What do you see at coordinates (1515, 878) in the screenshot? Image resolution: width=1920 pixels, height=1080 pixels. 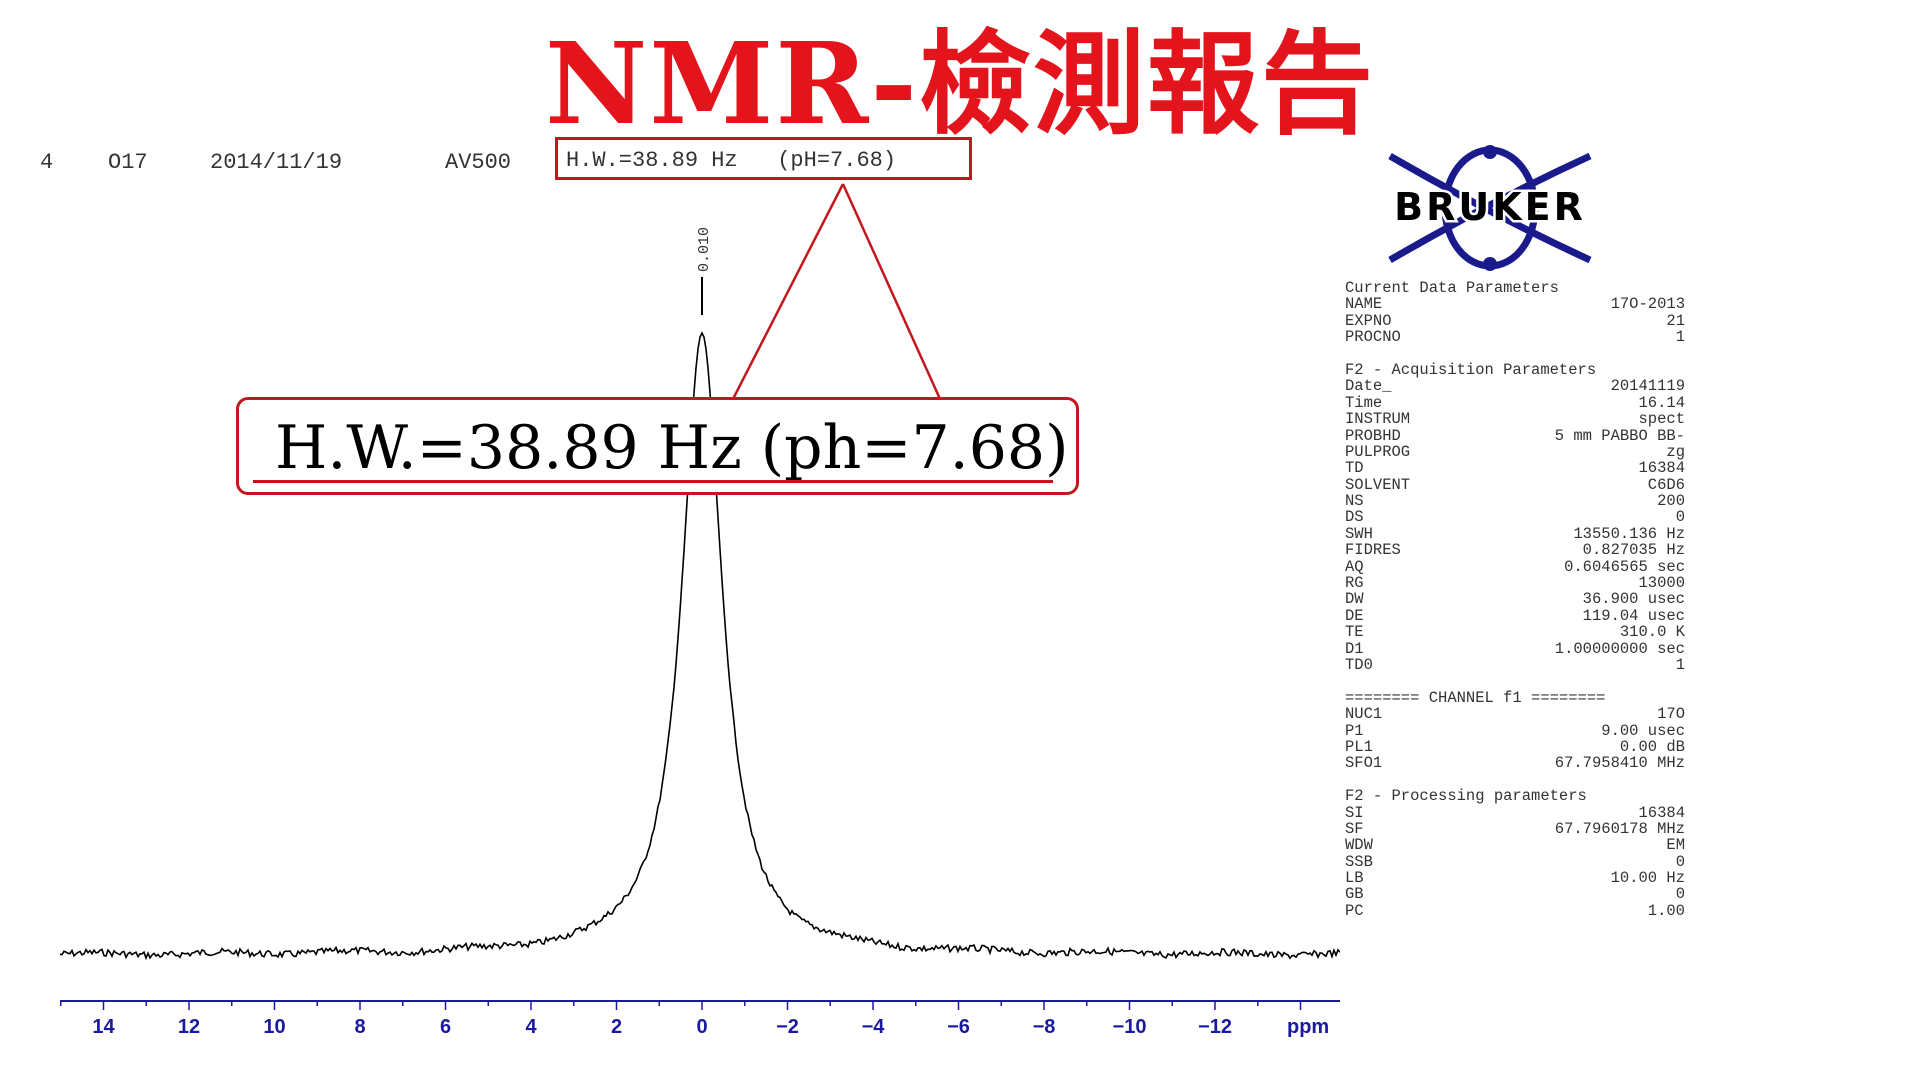 I see `param-row: LB 10.00 Hz` at bounding box center [1515, 878].